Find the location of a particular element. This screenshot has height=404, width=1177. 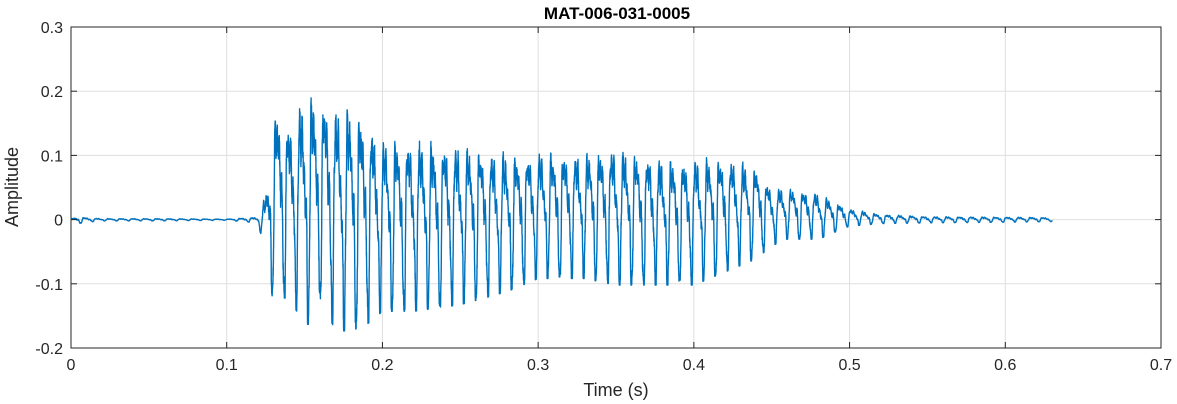

chart-title: MAT-006-031-0005 is located at coordinates (617, 13).